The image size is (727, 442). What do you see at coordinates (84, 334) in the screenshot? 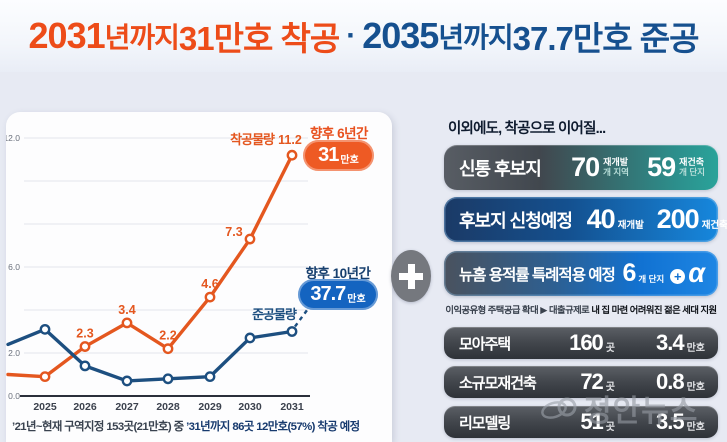
I see `data-point-label: 2.3` at bounding box center [84, 334].